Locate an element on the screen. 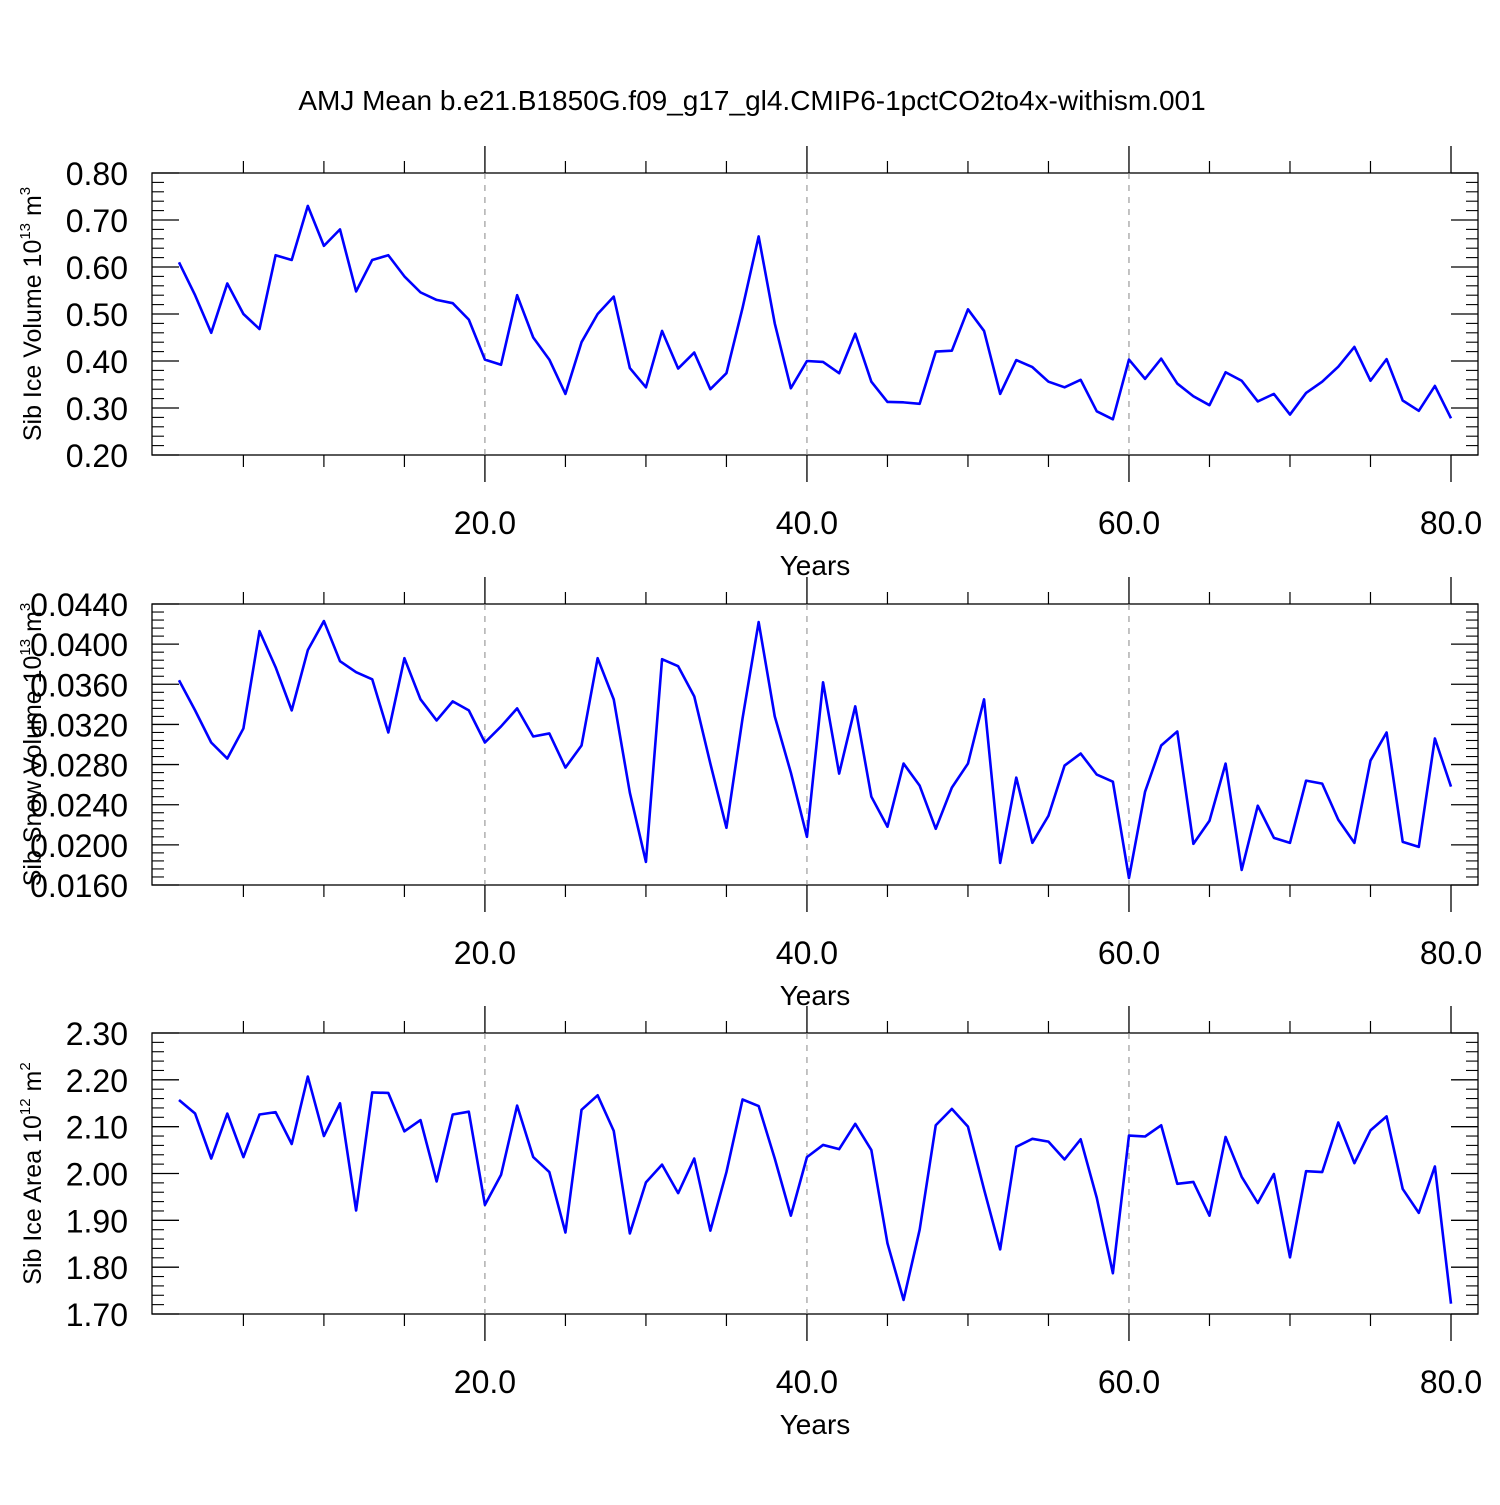  y-axis-label: Sib Ice Volume 1013 m3 is located at coordinates (32, 314).